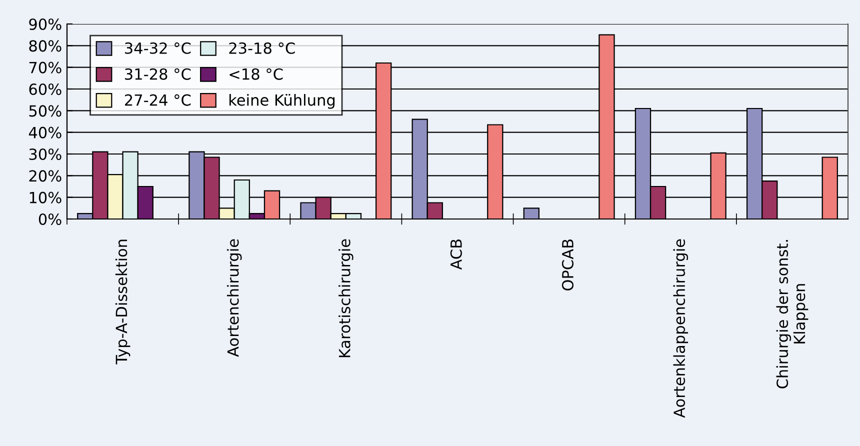  I want to click on y-tick-label: 10%, so click(46, 198).